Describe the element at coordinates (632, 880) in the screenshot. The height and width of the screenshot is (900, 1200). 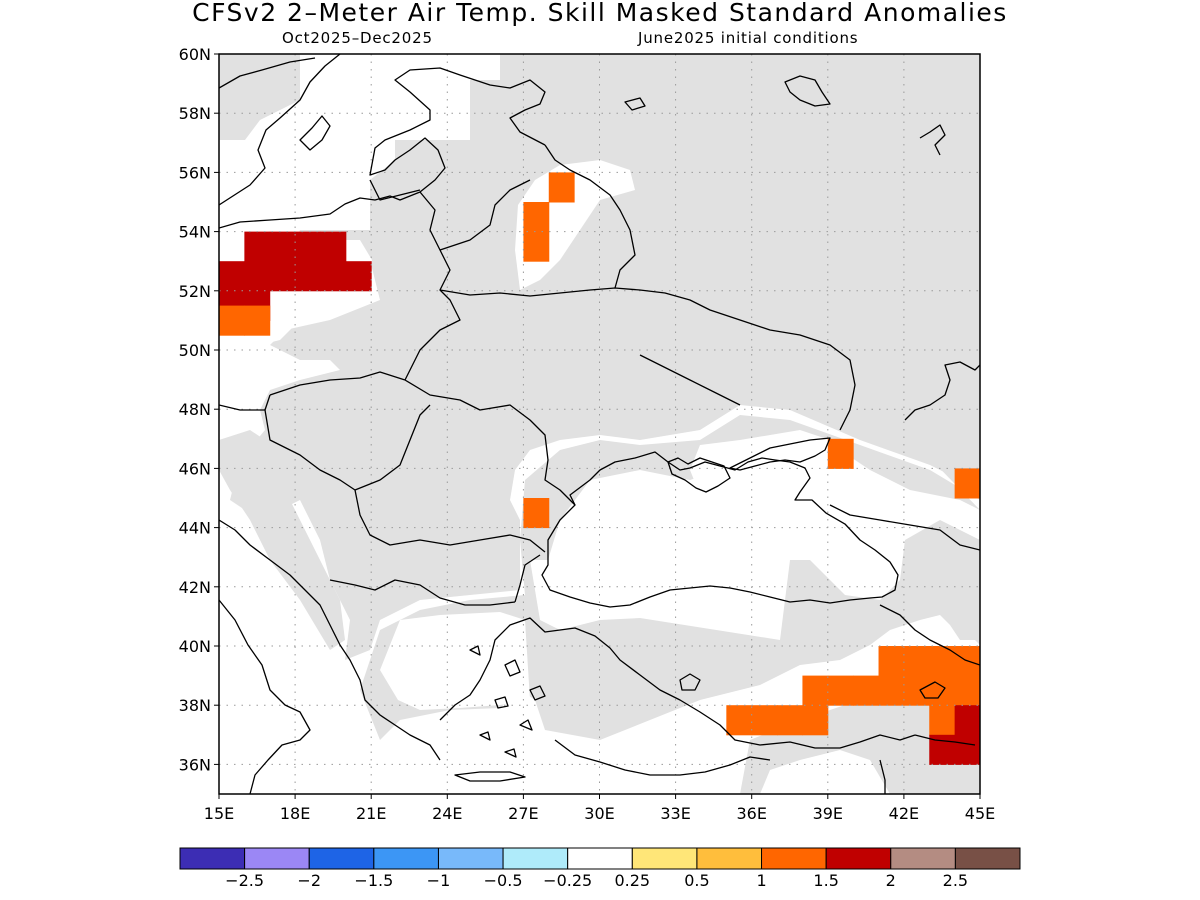
I see `colorbar-label-6: 0.25` at that location.